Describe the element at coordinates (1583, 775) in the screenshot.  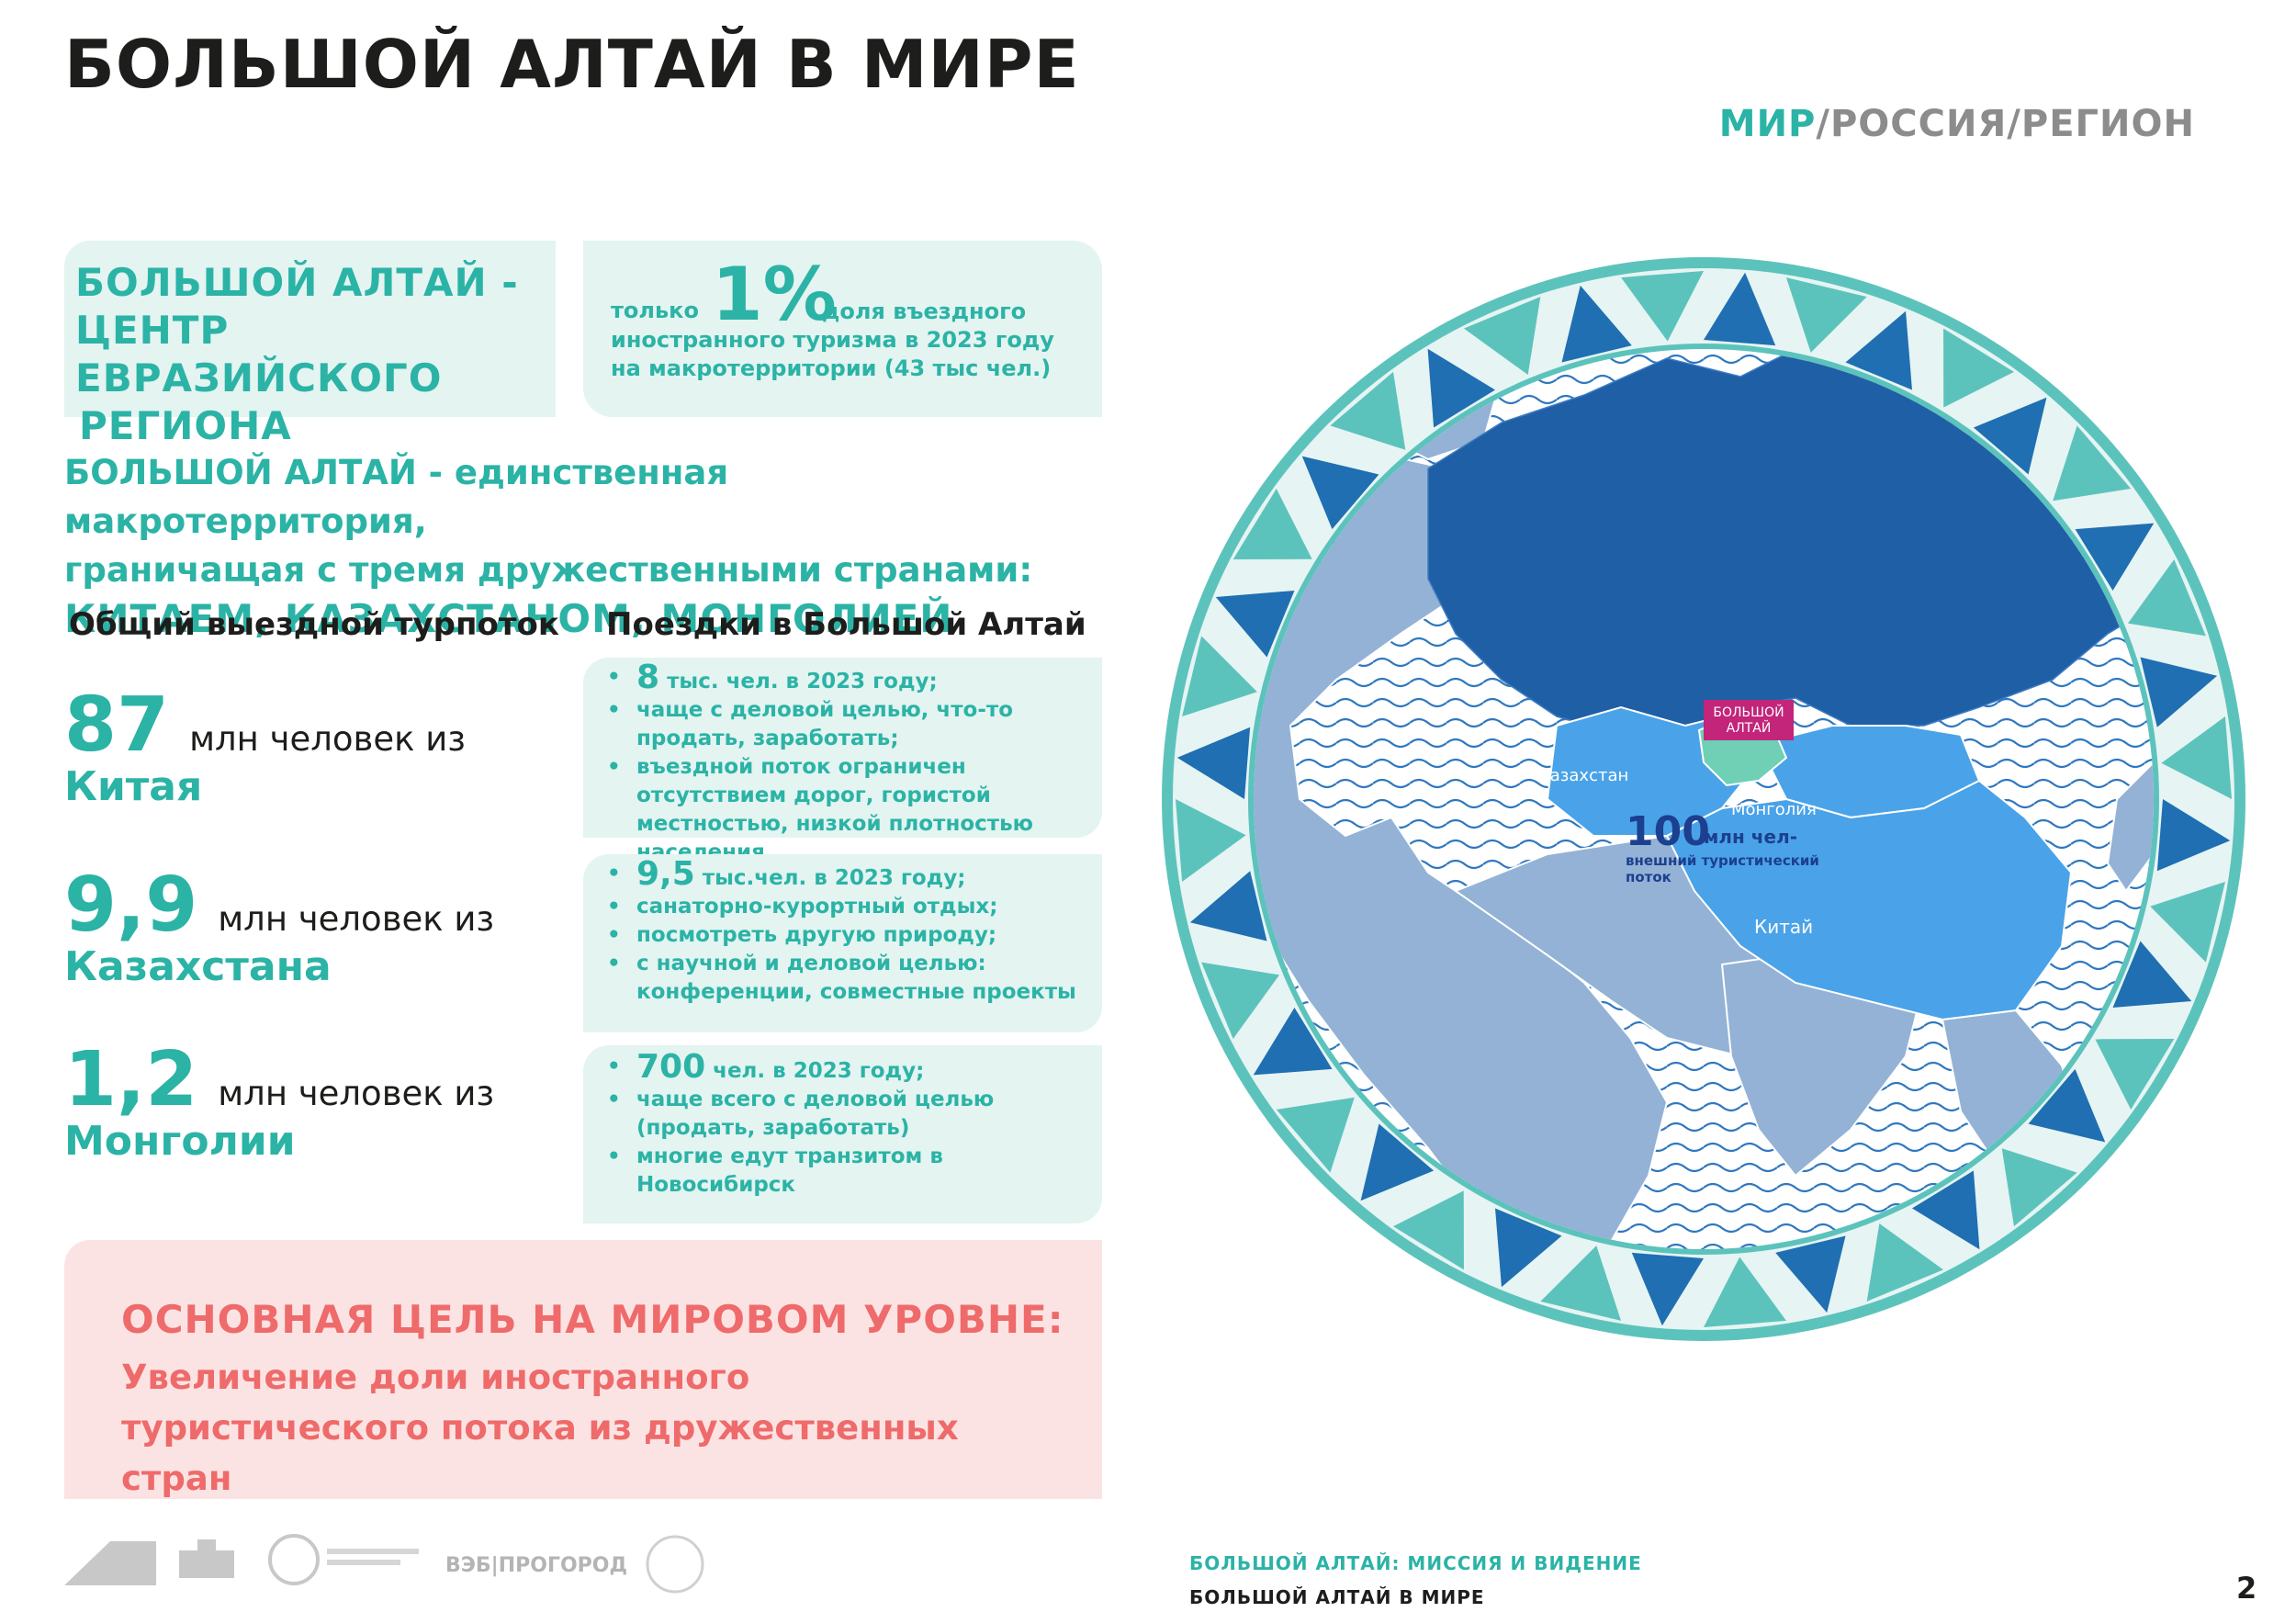
I see `kazakhstan-label: Казахстан` at that location.